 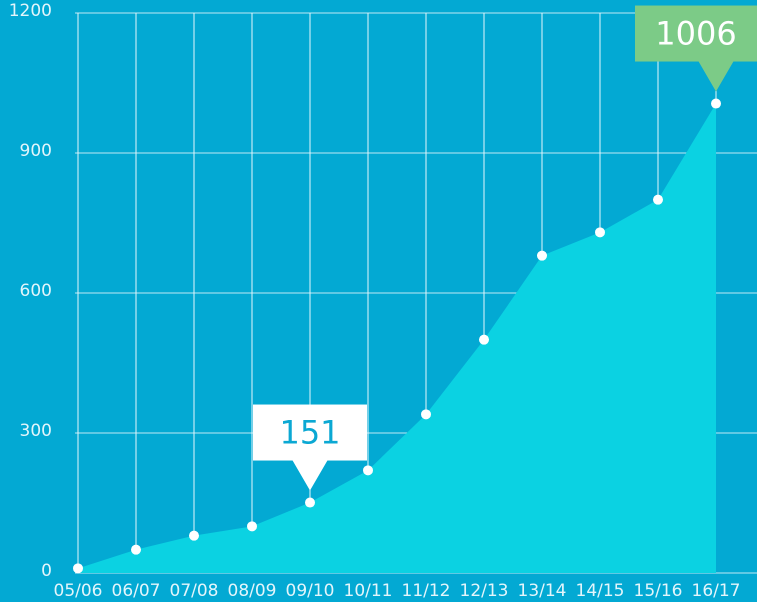 What do you see at coordinates (310, 591) in the screenshot?
I see `x-tick-label: 09/10` at bounding box center [310, 591].